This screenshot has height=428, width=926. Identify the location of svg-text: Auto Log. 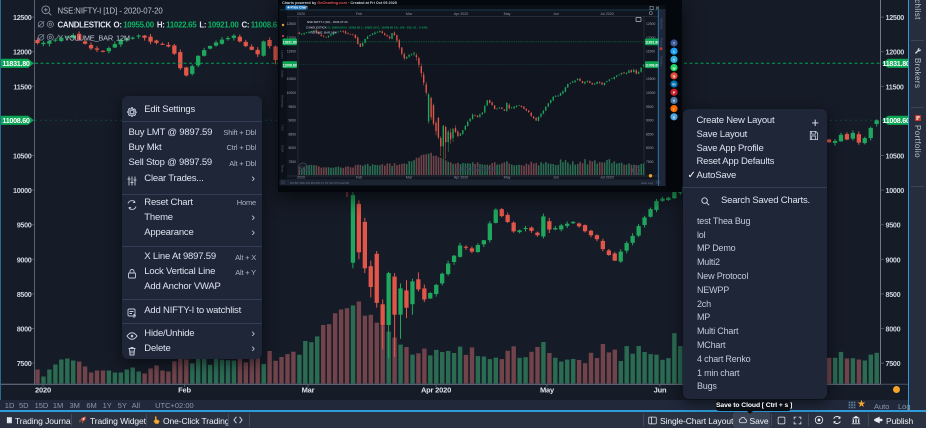
(647, 183).